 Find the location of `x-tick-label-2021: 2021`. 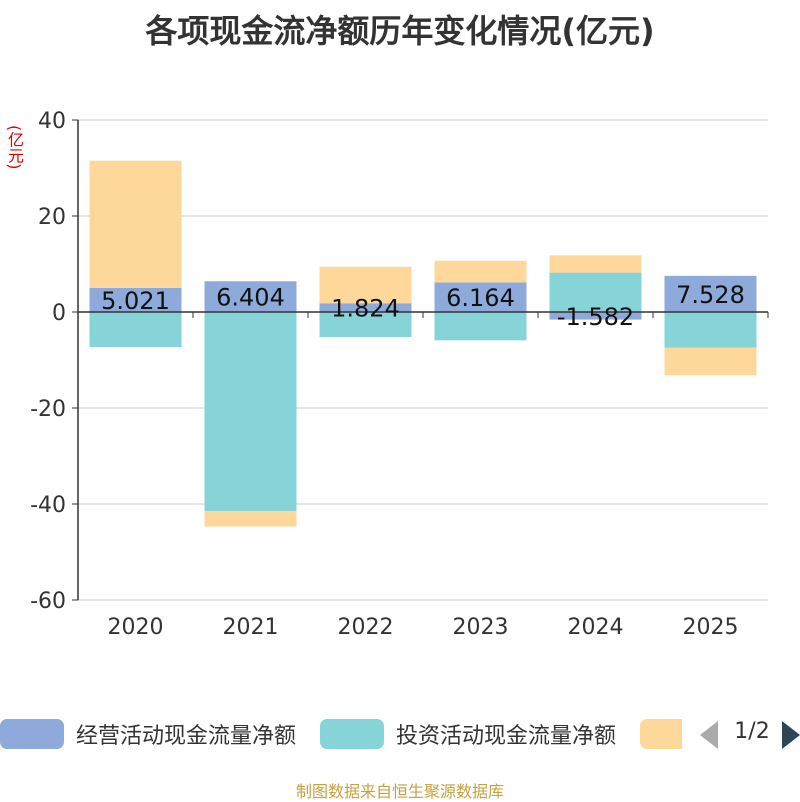

x-tick-label-2021: 2021 is located at coordinates (251, 627).